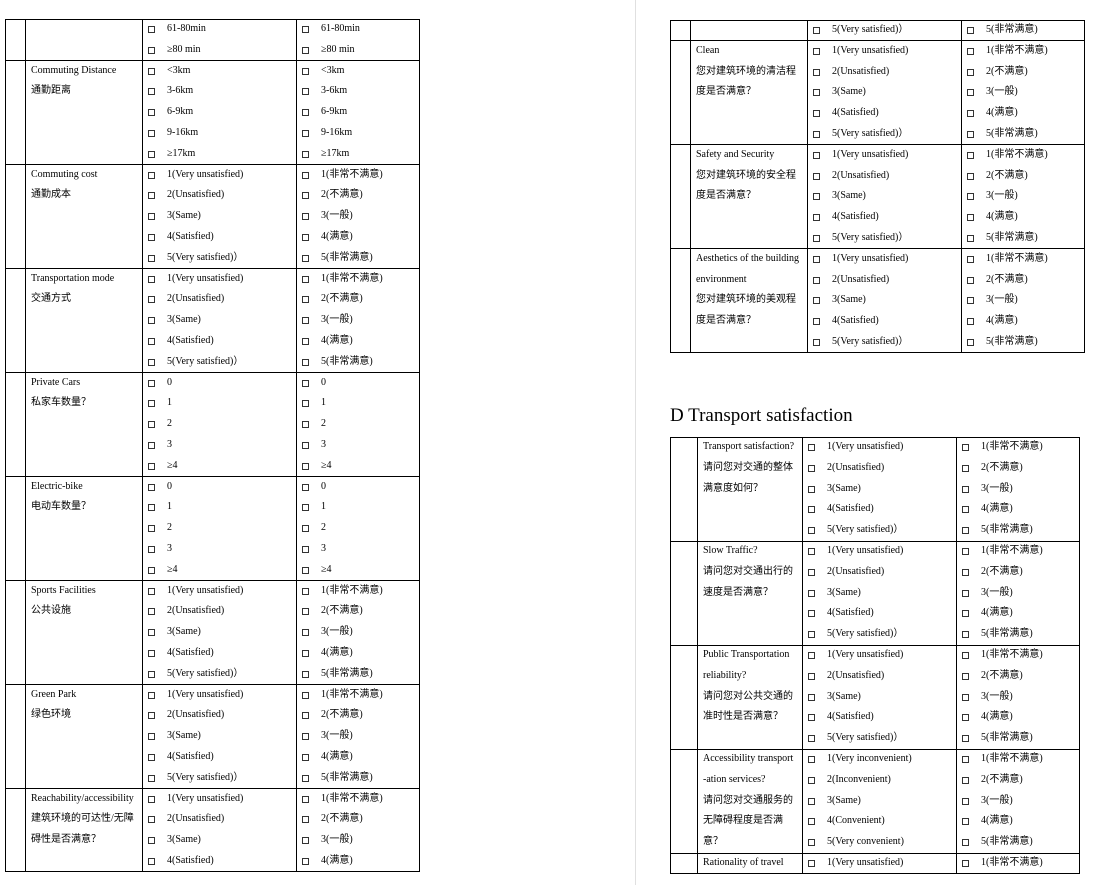 The width and height of the screenshot is (1100, 885). What do you see at coordinates (179, 70) in the screenshot?
I see `option-text: <3km` at bounding box center [179, 70].